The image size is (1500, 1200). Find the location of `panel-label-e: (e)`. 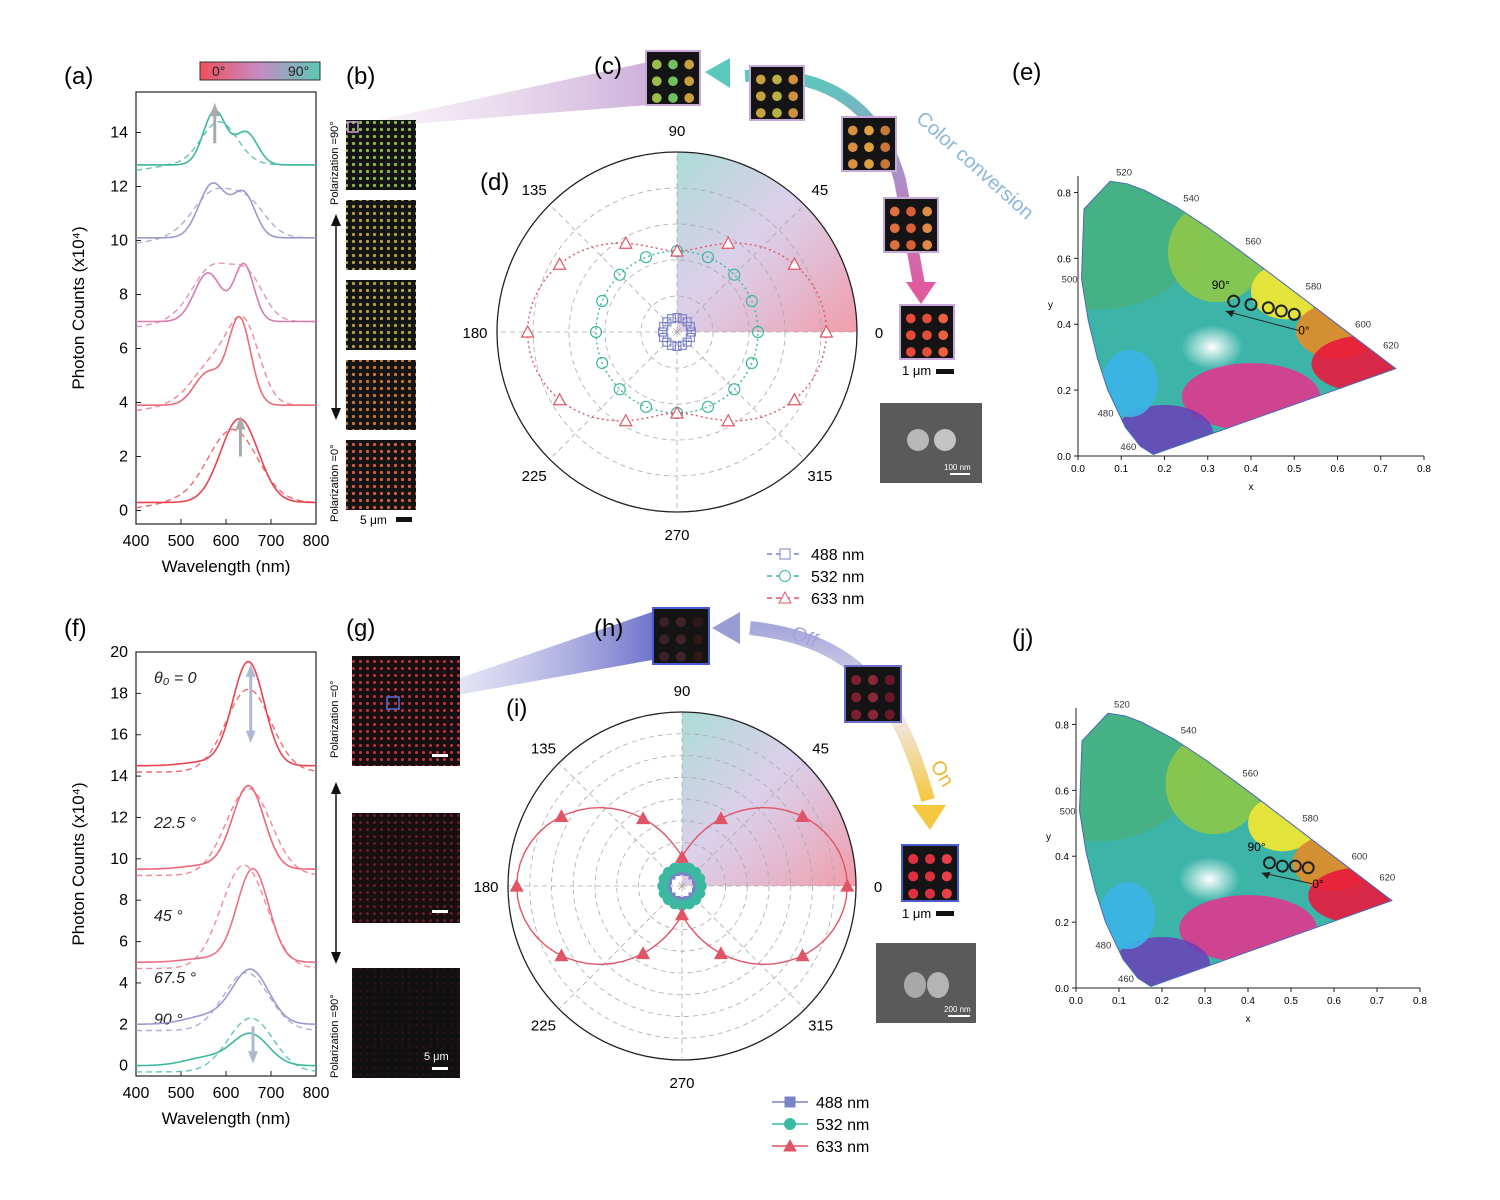

panel-label-e: (e) is located at coordinates (1026, 72).